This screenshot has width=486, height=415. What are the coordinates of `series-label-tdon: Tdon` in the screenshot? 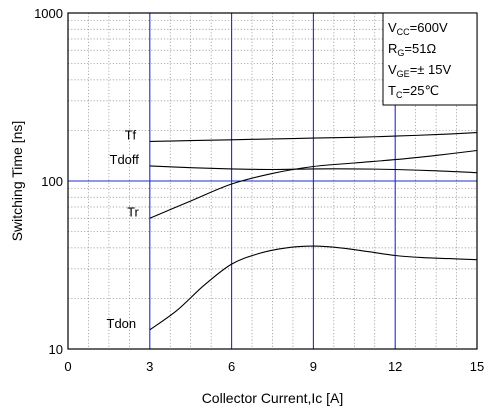 It's located at (122, 323).